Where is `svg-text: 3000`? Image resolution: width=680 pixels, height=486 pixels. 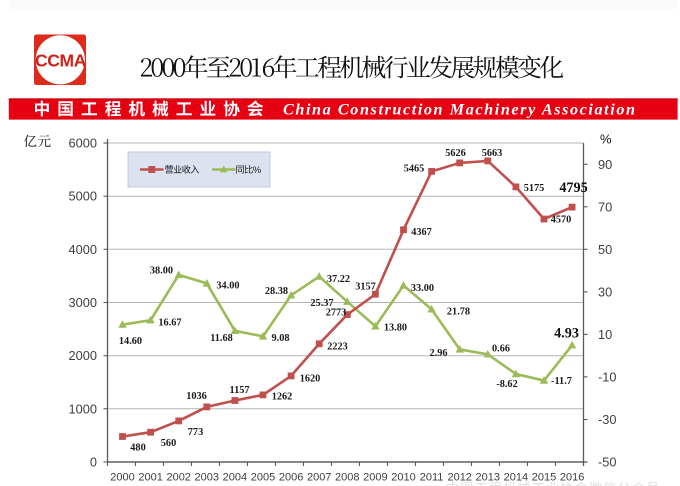 svg-text: 3000 is located at coordinates (83, 302).